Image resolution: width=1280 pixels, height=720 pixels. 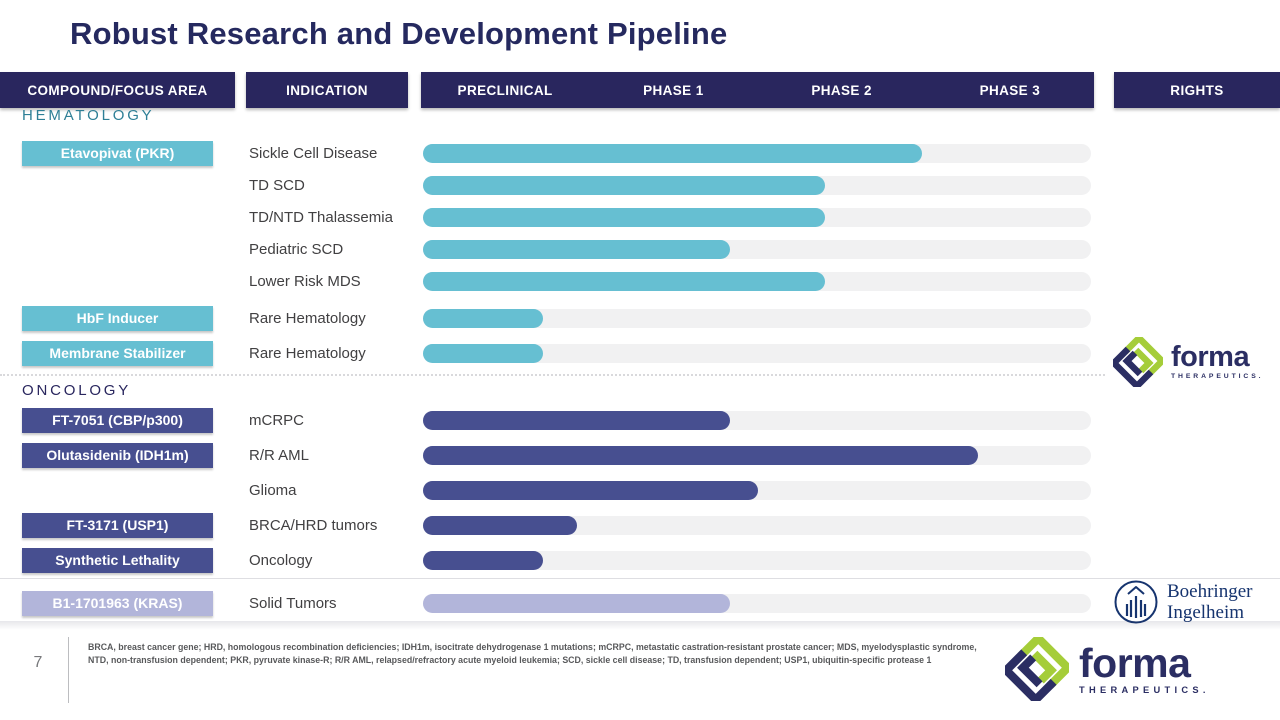 I want to click on column-header-phases: PRECLINICAL PHASE 1 PHASE 2 PHASE 3, so click(x=757, y=90).